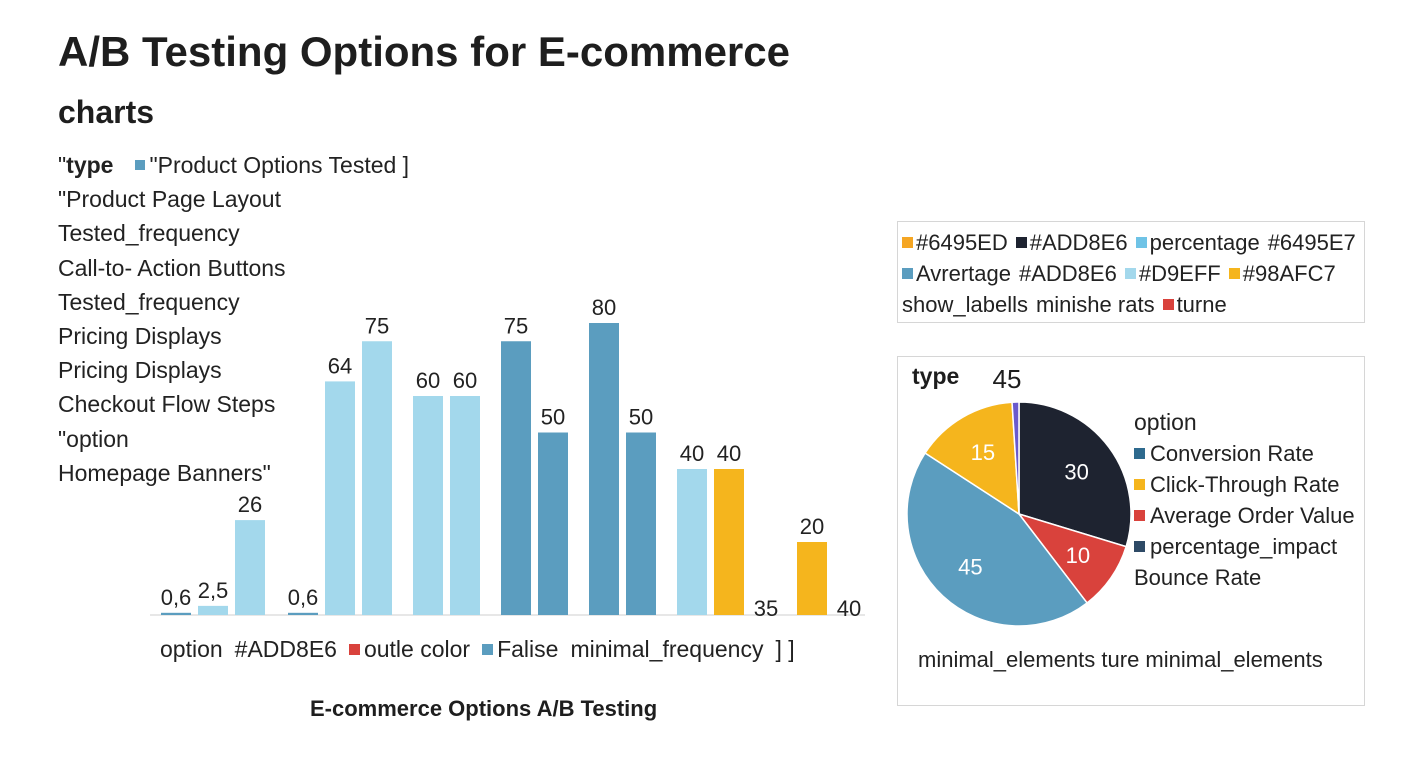  Describe the element at coordinates (1204, 242) in the screenshot. I see `legend-box-label: percentage` at that location.